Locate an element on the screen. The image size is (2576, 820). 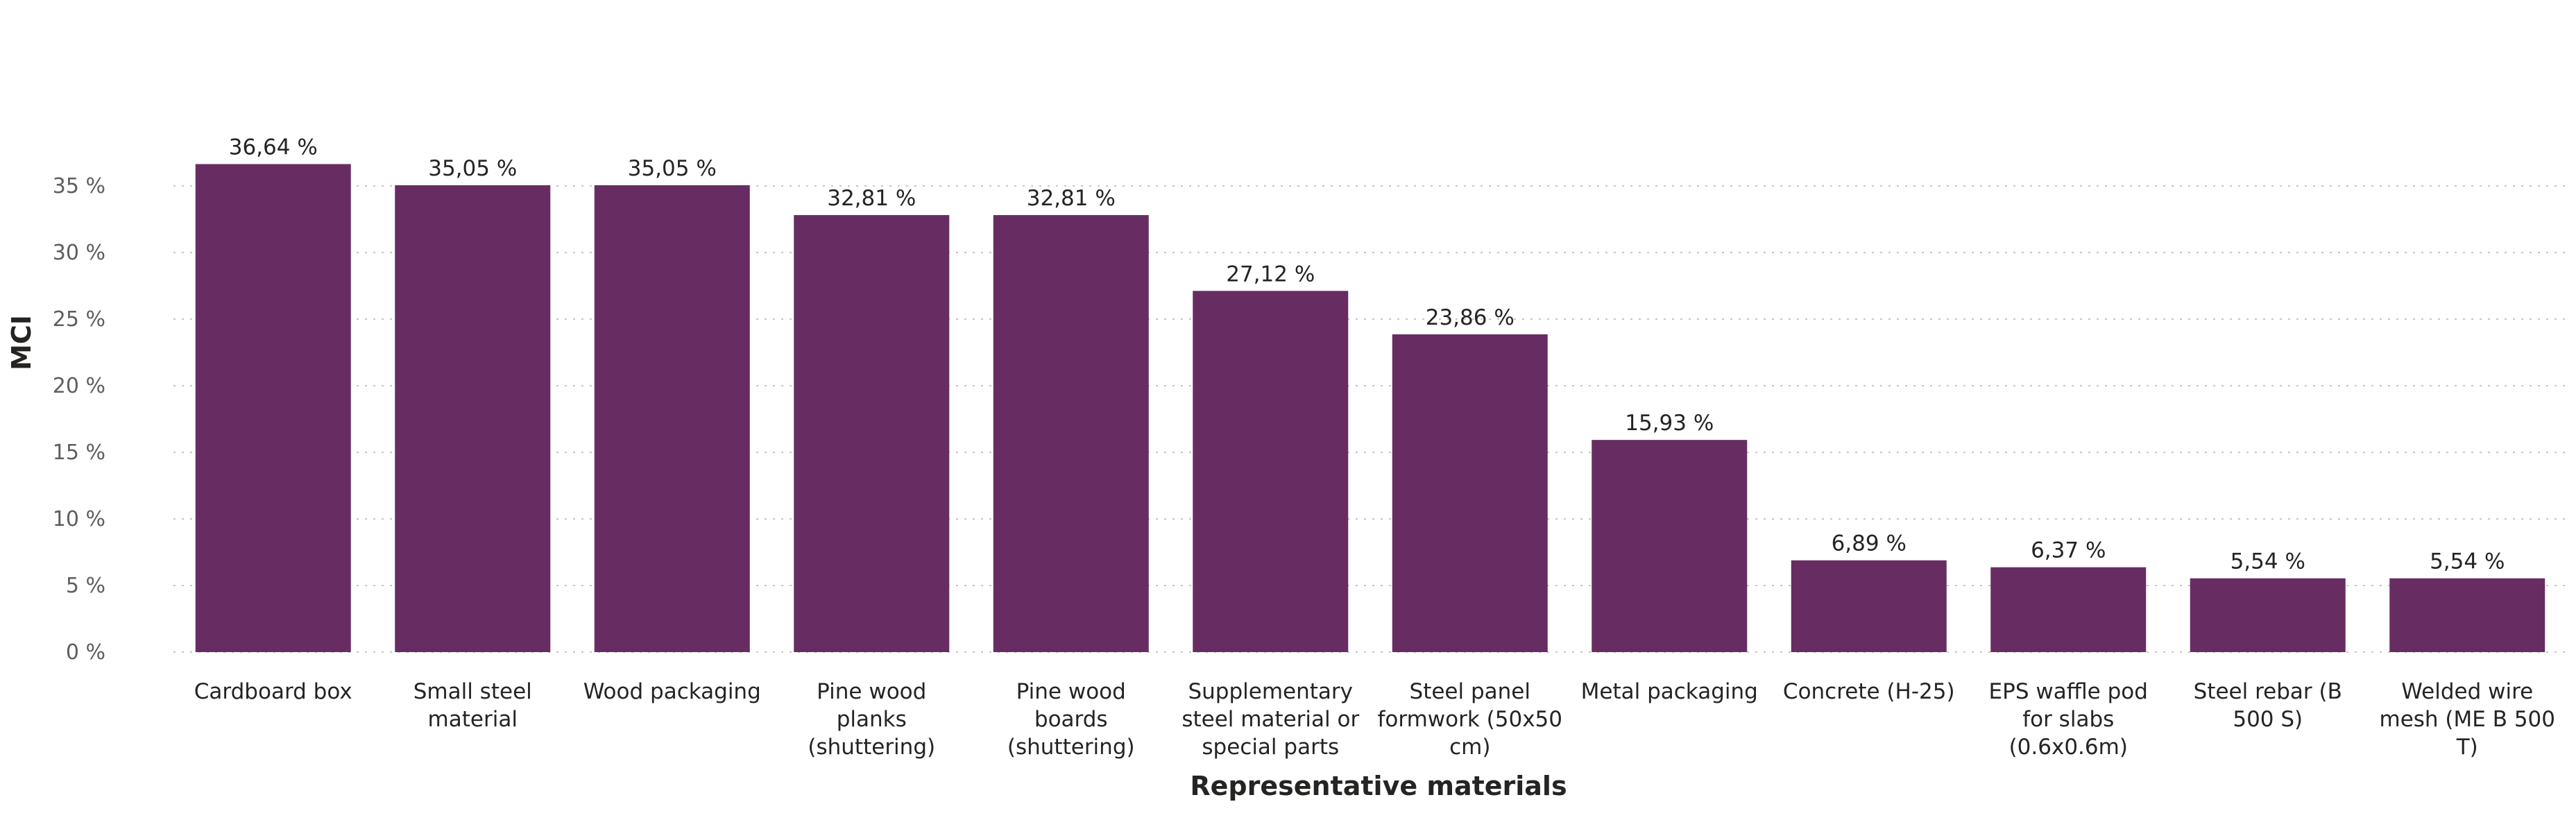
y-tick-label: 5 % is located at coordinates (85, 586).